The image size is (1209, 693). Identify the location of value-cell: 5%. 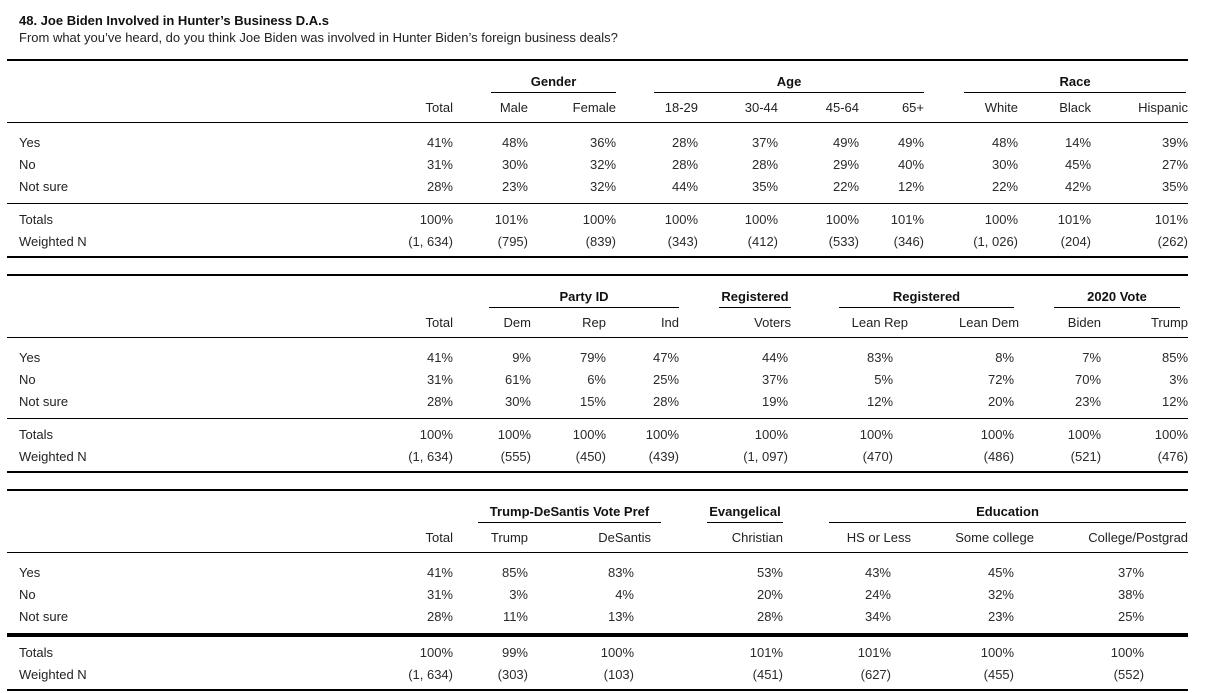
(884, 379).